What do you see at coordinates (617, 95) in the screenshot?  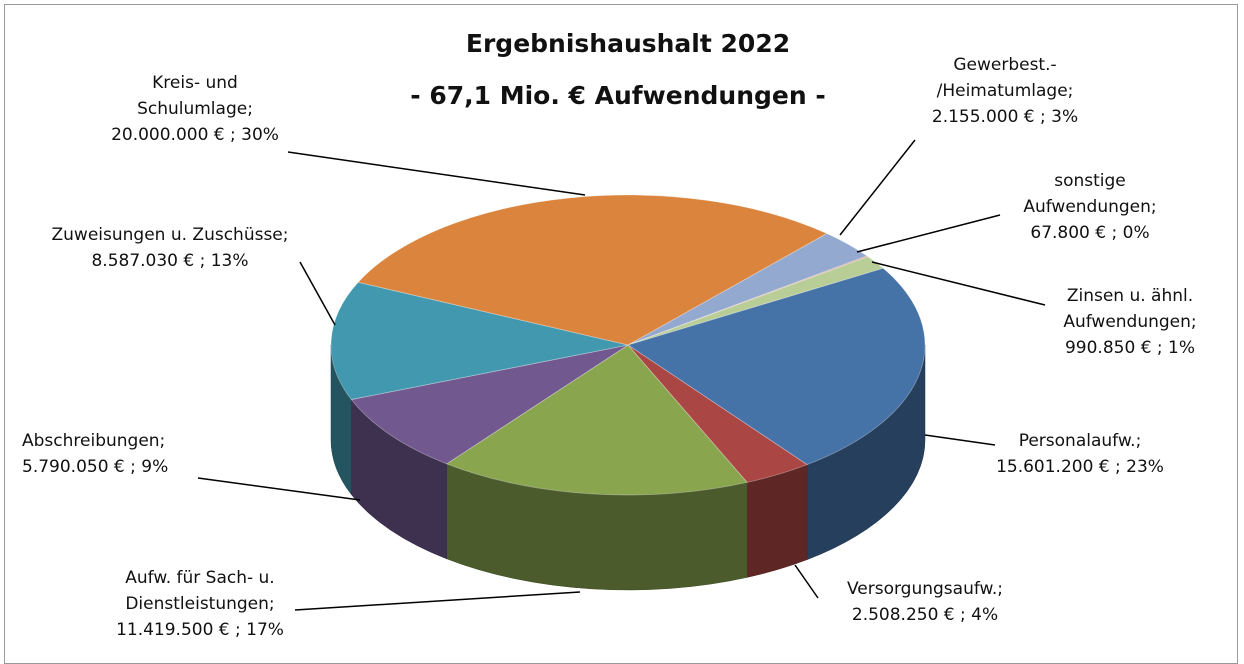 I see `chart-subtitle: - 67,1 Mio. € Aufwendungen -` at bounding box center [617, 95].